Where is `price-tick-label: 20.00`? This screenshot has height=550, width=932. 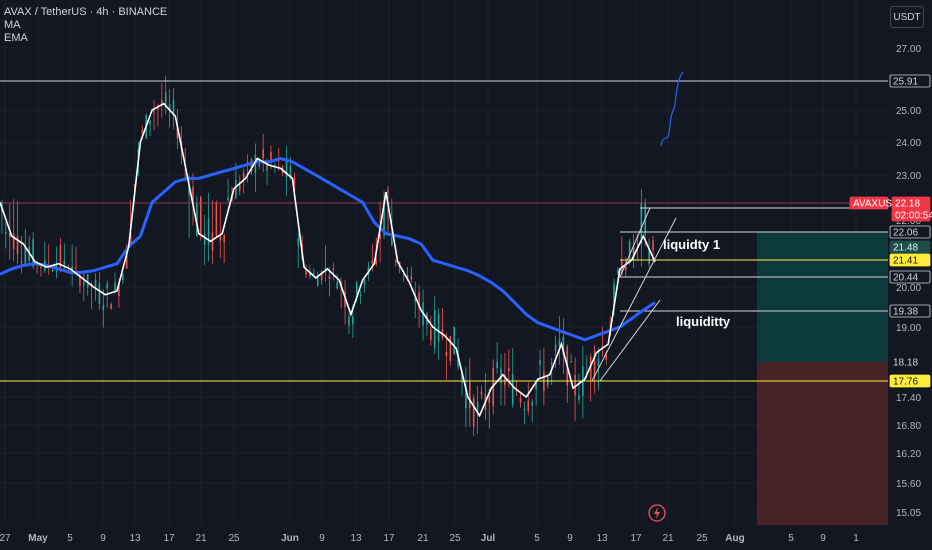
price-tick-label: 20.00 is located at coordinates (908, 288).